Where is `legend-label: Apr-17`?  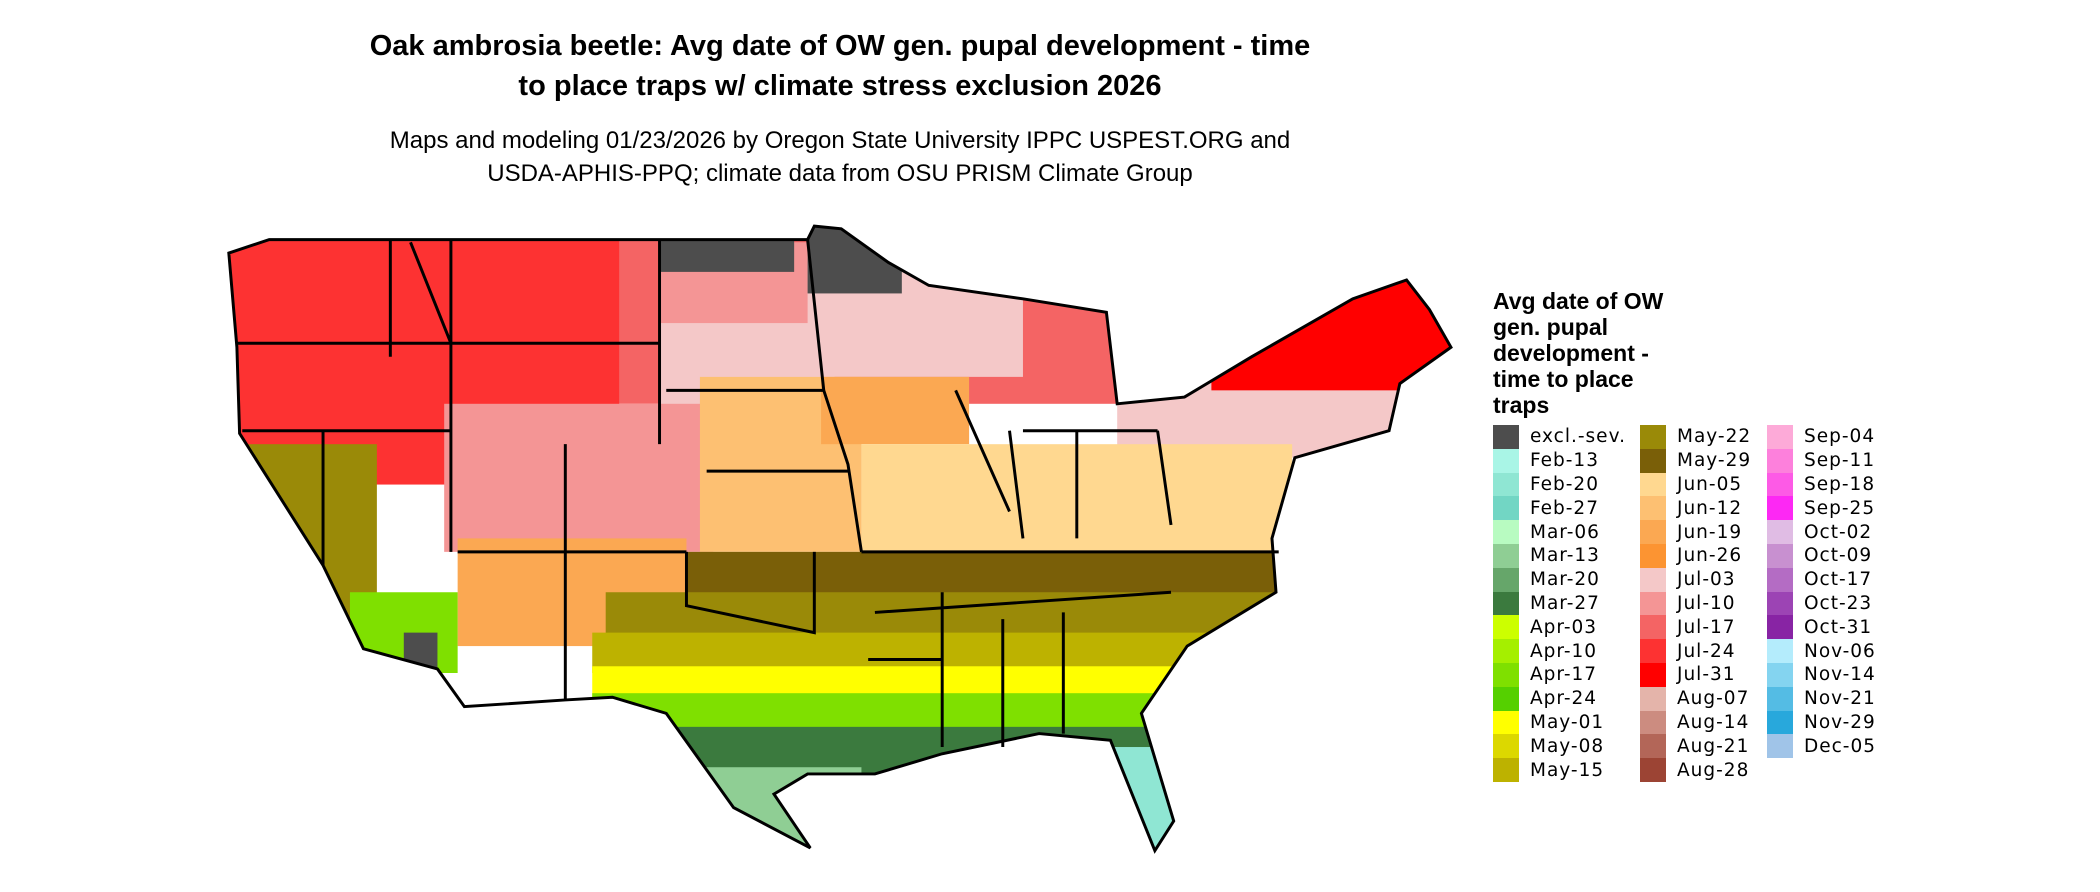 legend-label: Apr-17 is located at coordinates (1564, 675).